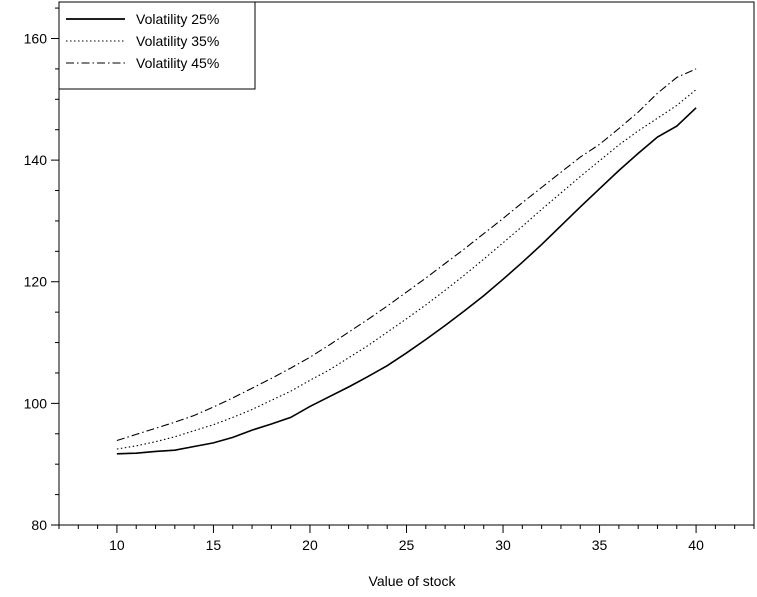 Image resolution: width=757 pixels, height=597 pixels. Describe the element at coordinates (310, 545) in the screenshot. I see `x-tick-label: 20` at that location.